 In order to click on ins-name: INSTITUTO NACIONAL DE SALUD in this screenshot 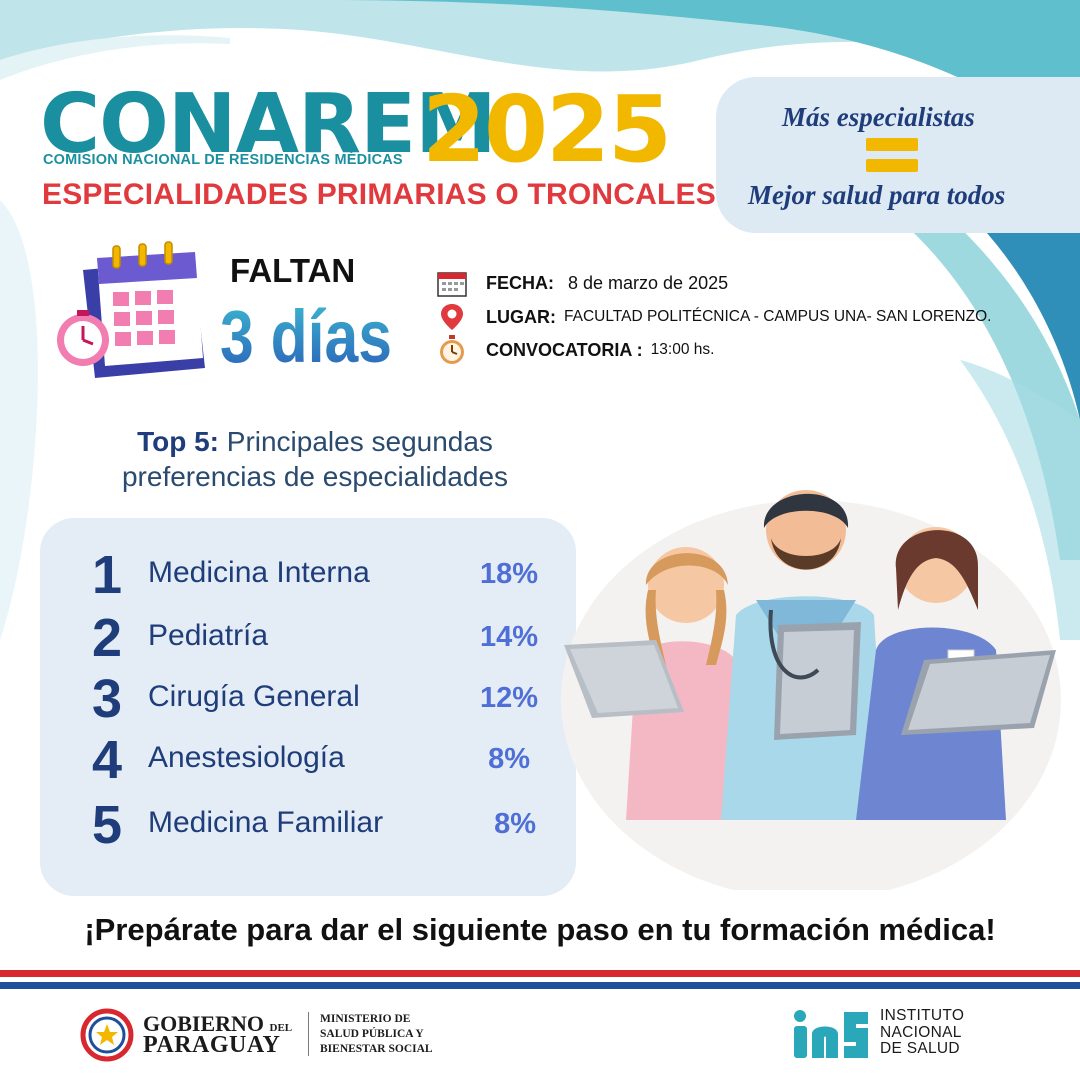, I will do `click(922, 1032)`.